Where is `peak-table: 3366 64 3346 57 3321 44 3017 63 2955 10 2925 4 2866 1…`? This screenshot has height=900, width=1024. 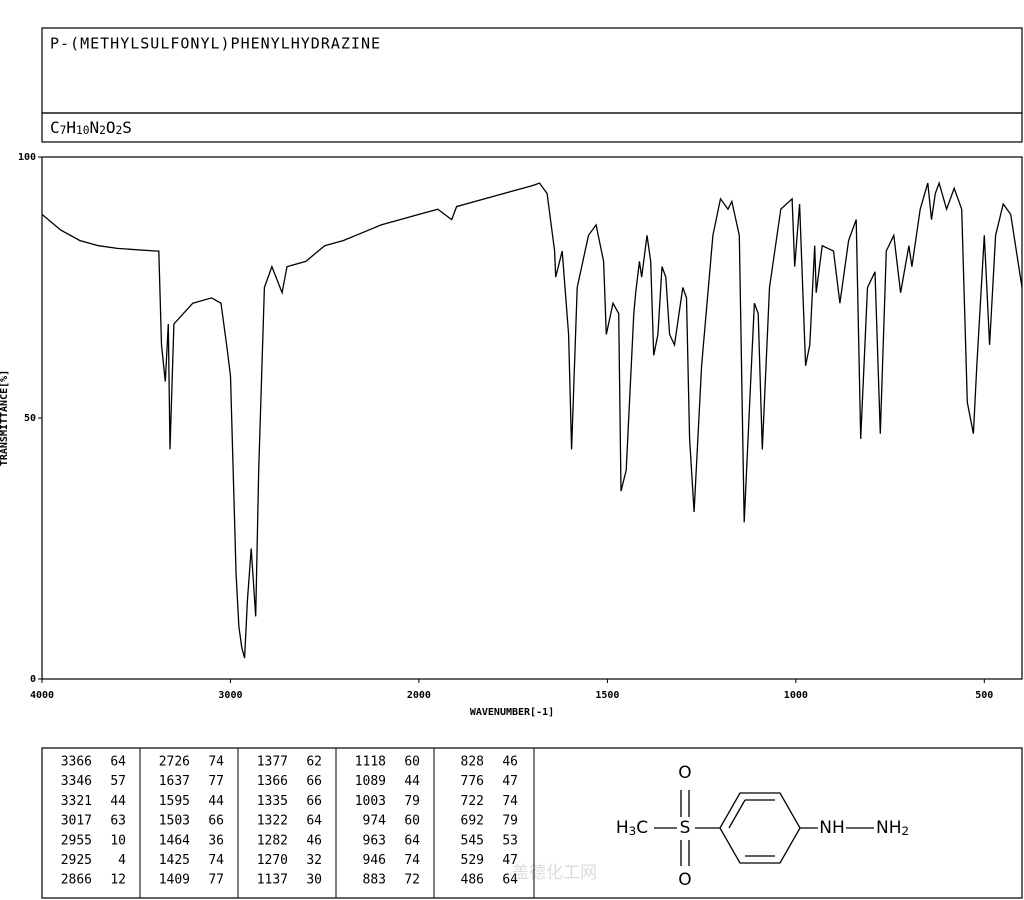 peak-table: 3366 64 3346 57 3321 44 3017 63 2955 10 2925 4 2866 1… is located at coordinates (298, 823).